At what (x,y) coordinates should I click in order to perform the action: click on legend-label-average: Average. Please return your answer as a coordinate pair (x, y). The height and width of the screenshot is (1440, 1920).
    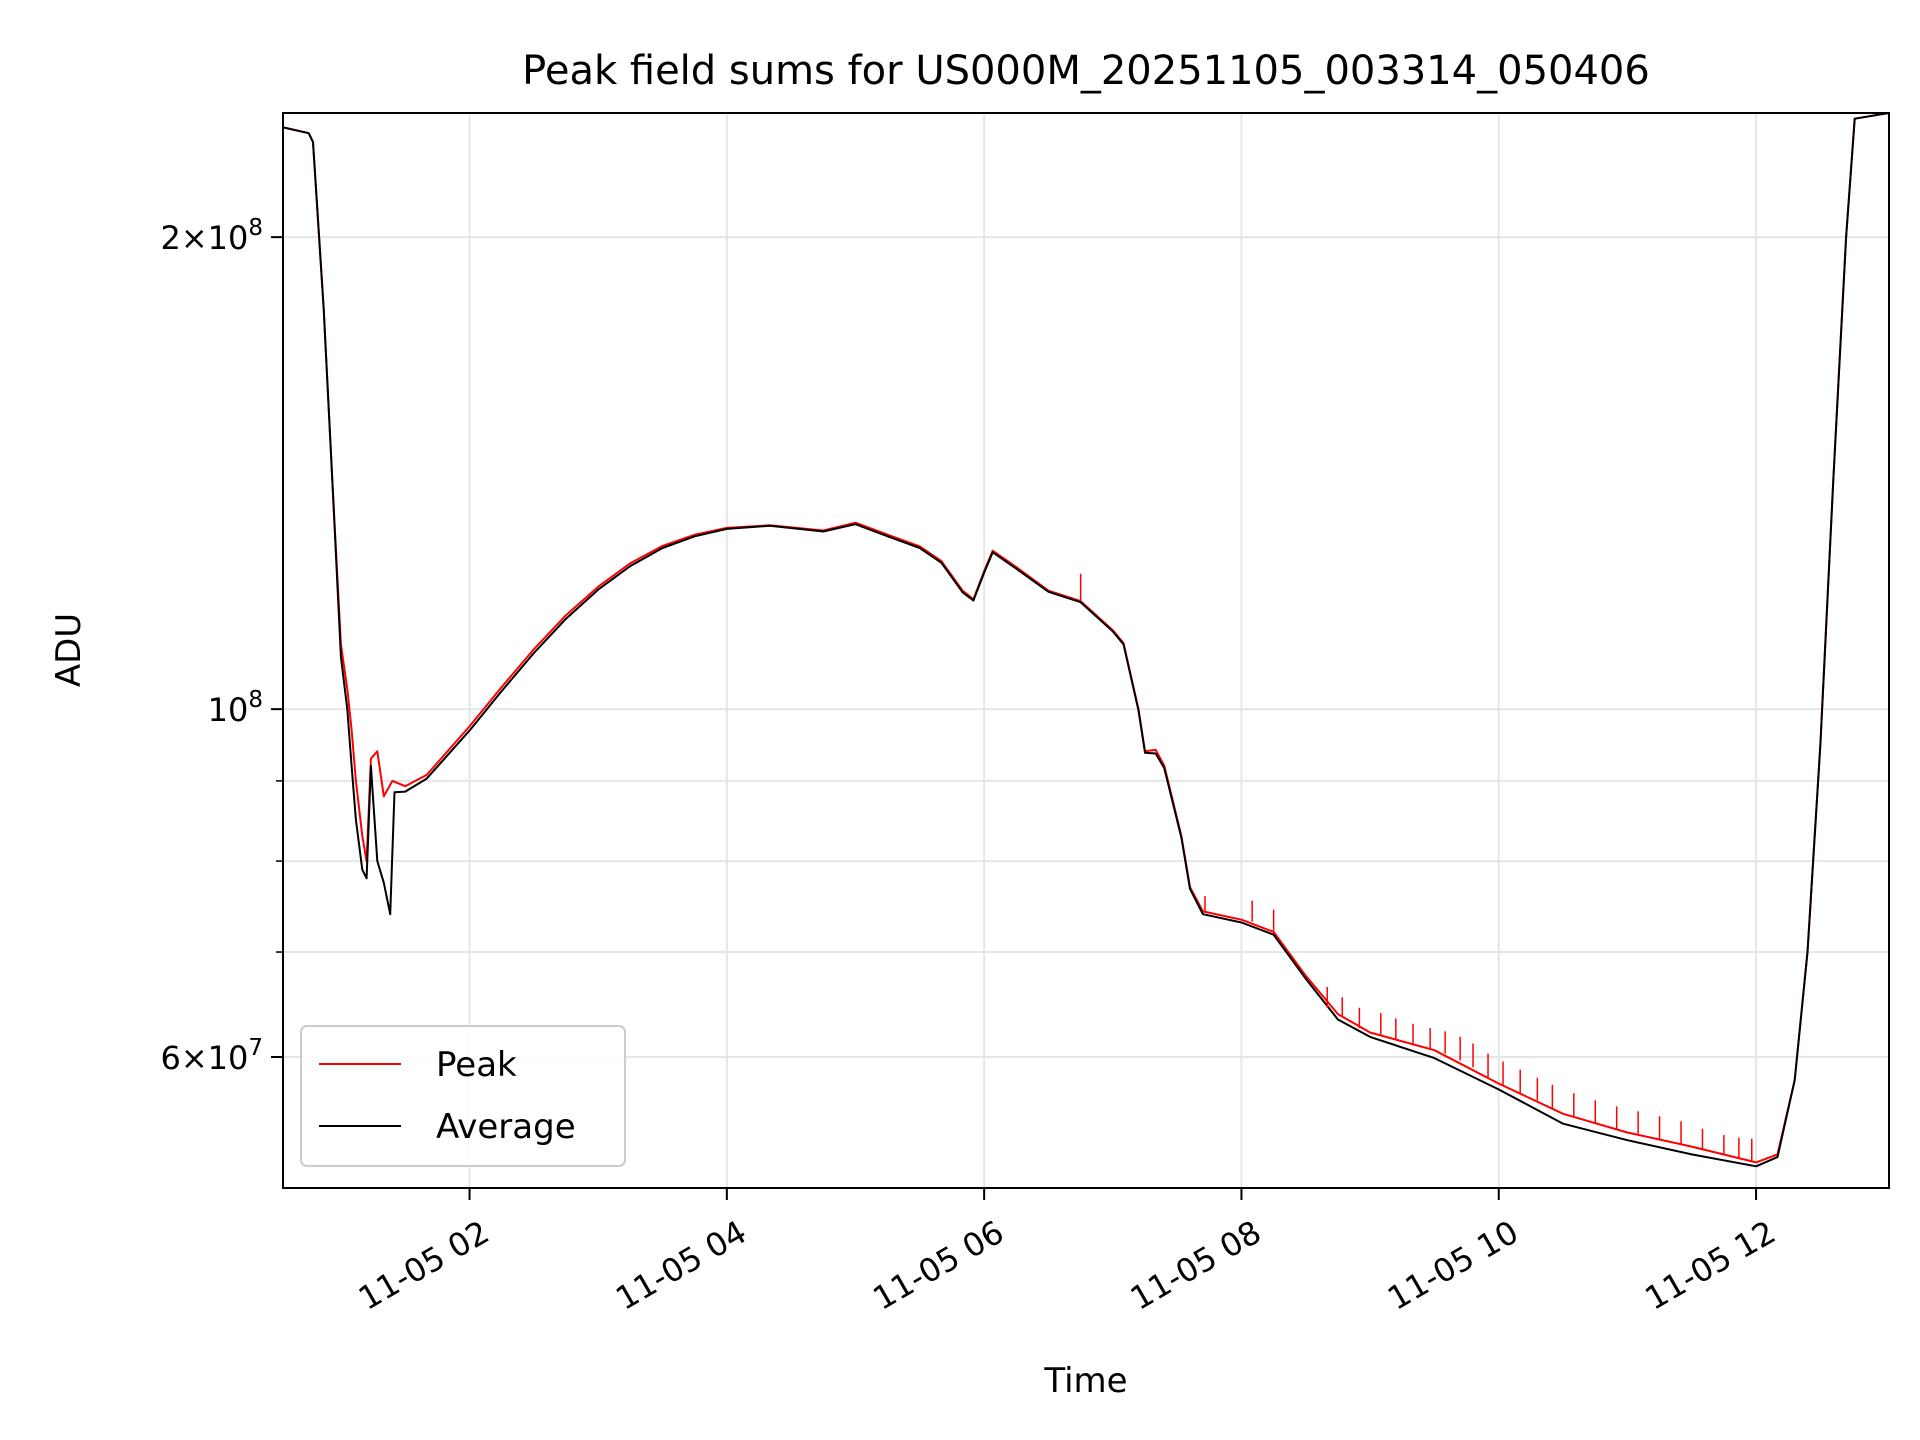
    Looking at the image, I should click on (506, 1127).